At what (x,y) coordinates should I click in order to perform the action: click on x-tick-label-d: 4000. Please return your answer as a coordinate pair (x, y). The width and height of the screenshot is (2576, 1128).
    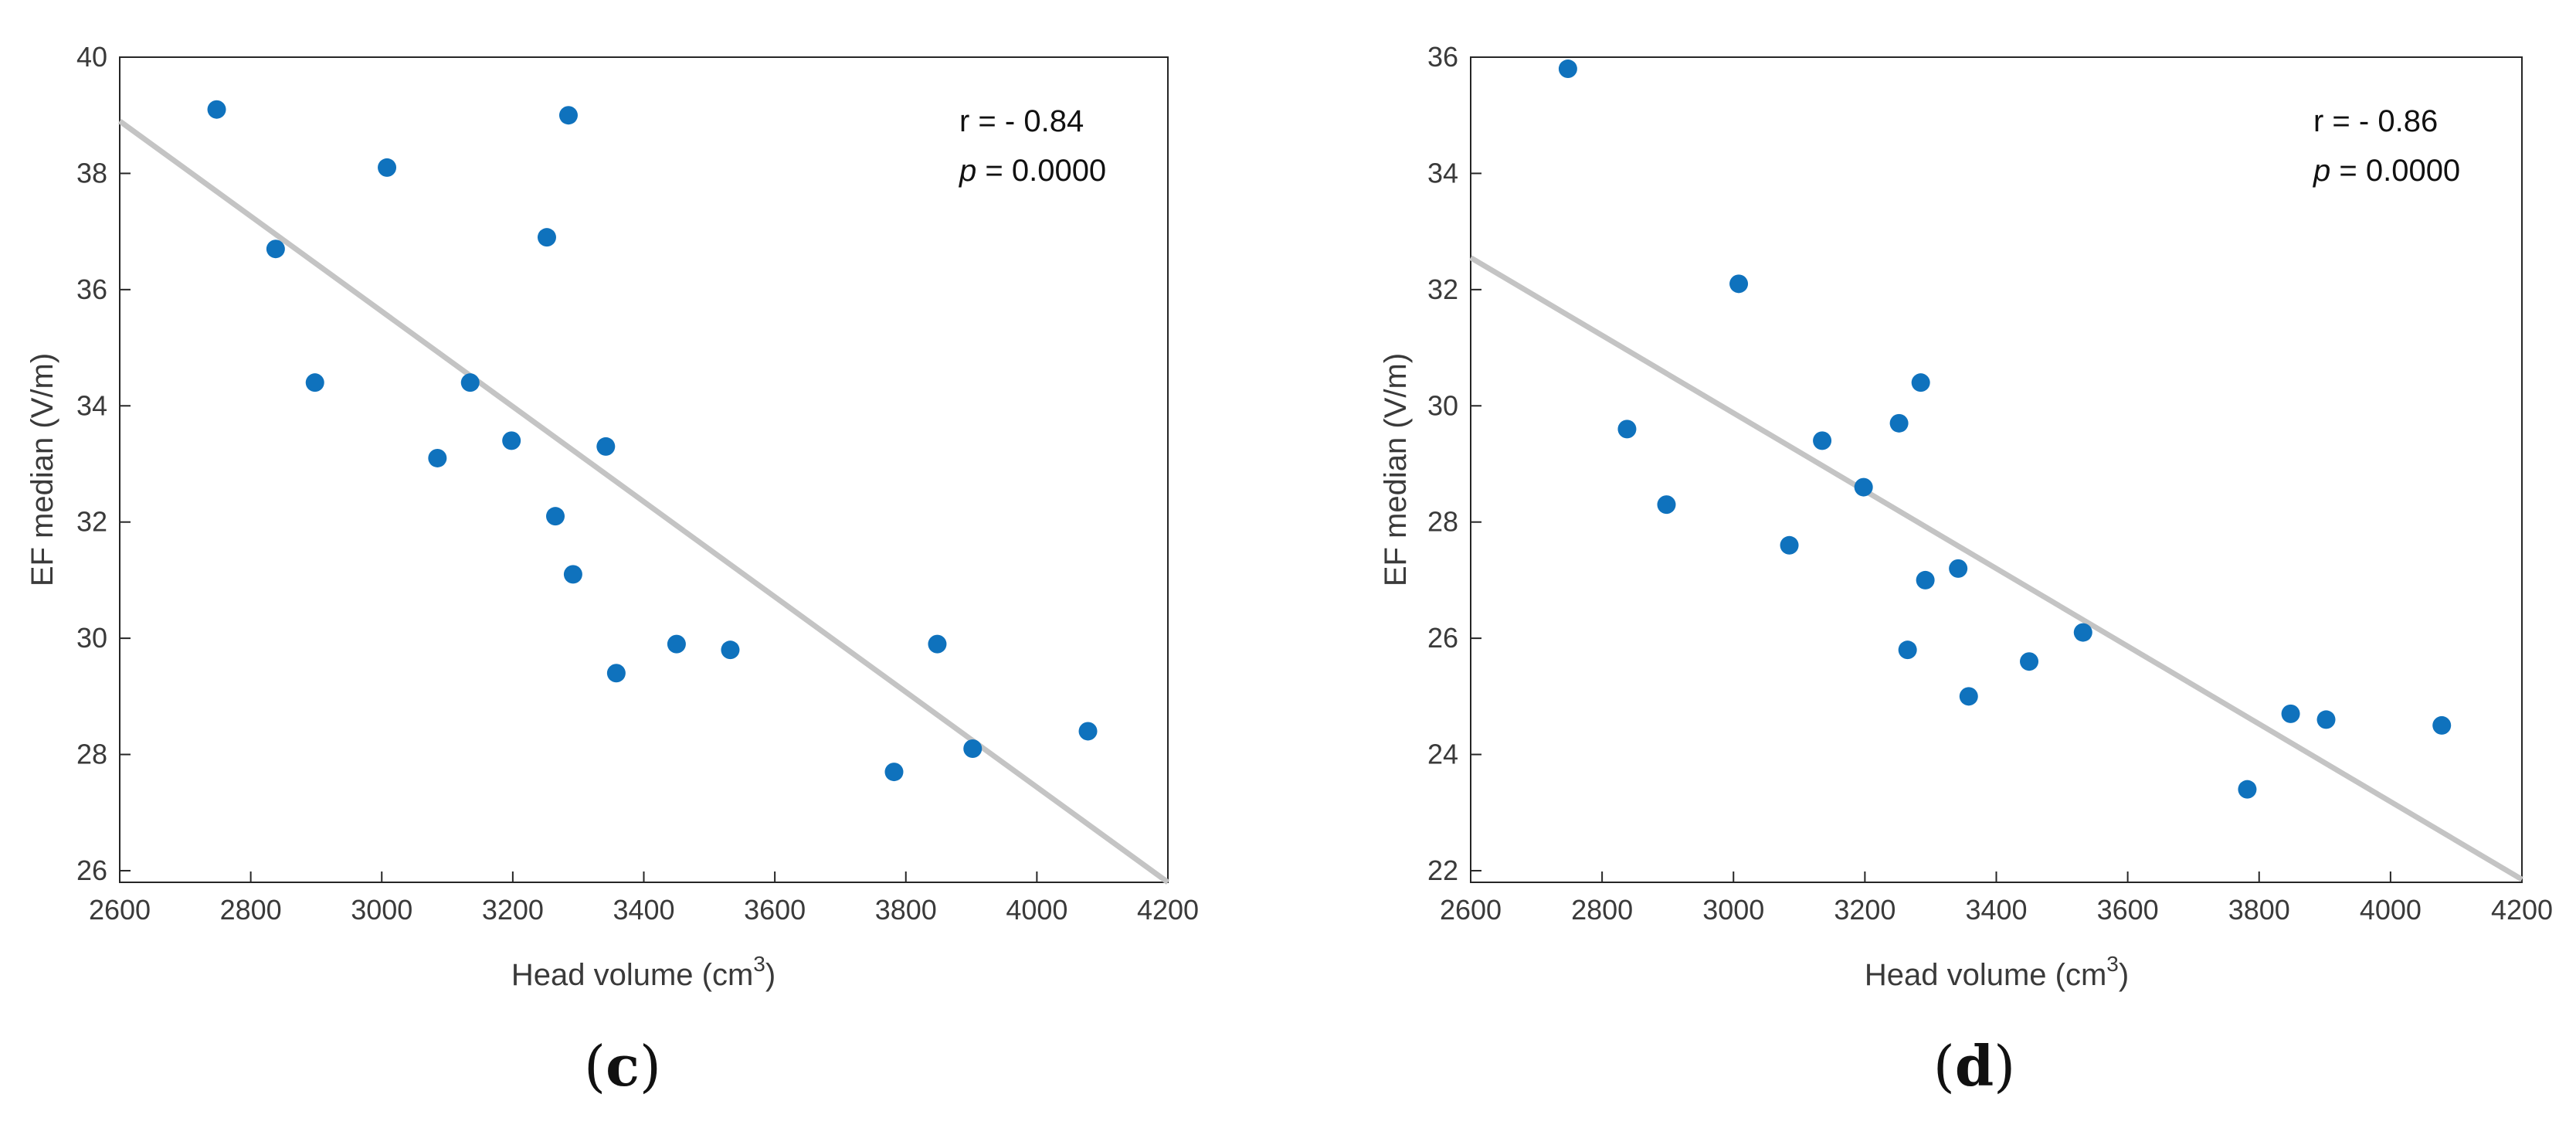
    Looking at the image, I should click on (2391, 910).